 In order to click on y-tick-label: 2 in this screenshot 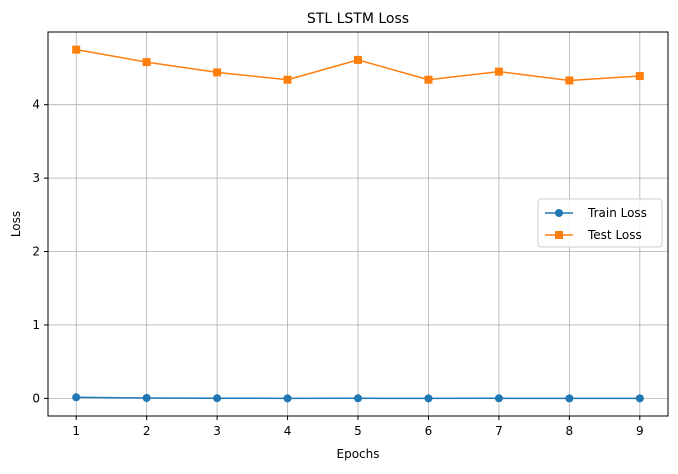, I will do `click(36, 252)`.